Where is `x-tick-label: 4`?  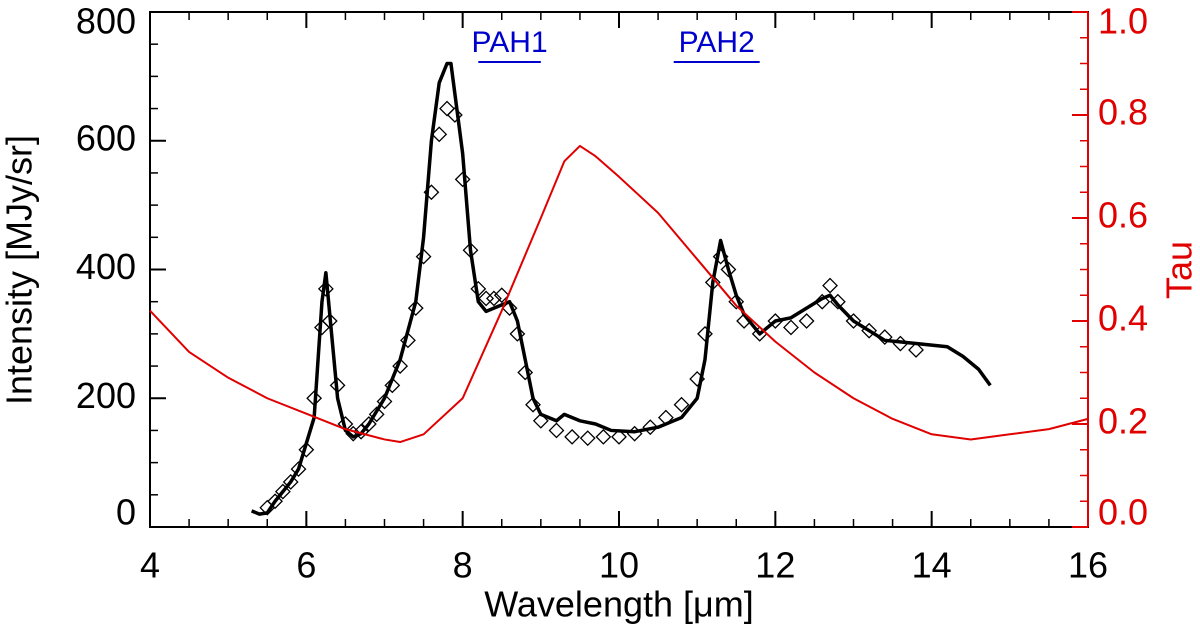
x-tick-label: 4 is located at coordinates (150, 565).